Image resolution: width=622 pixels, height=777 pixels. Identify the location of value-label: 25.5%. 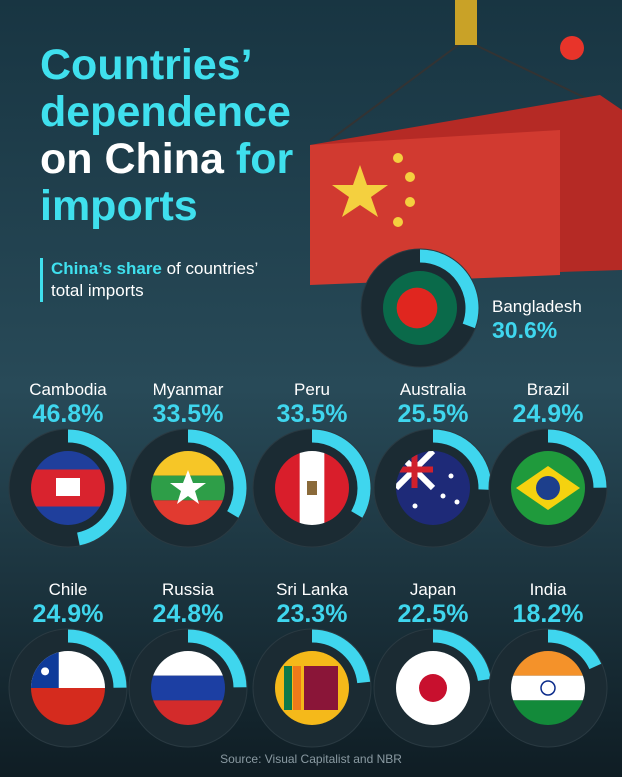
(433, 414).